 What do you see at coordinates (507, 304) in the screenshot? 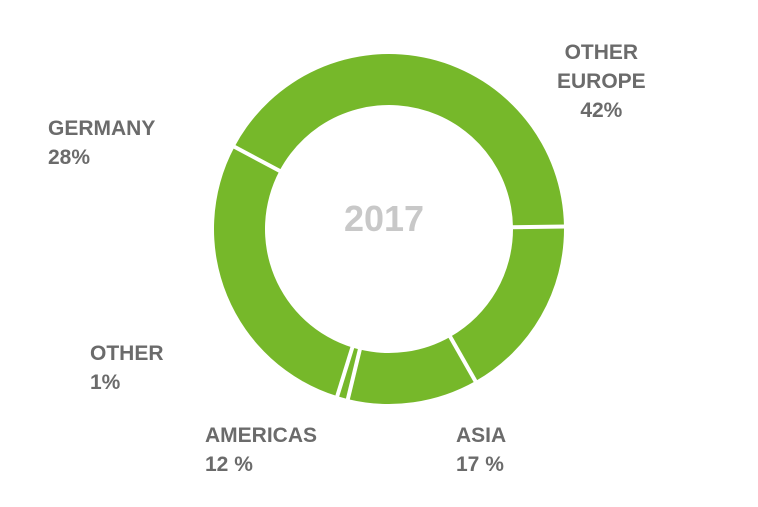
I see `donut-slice-asia` at bounding box center [507, 304].